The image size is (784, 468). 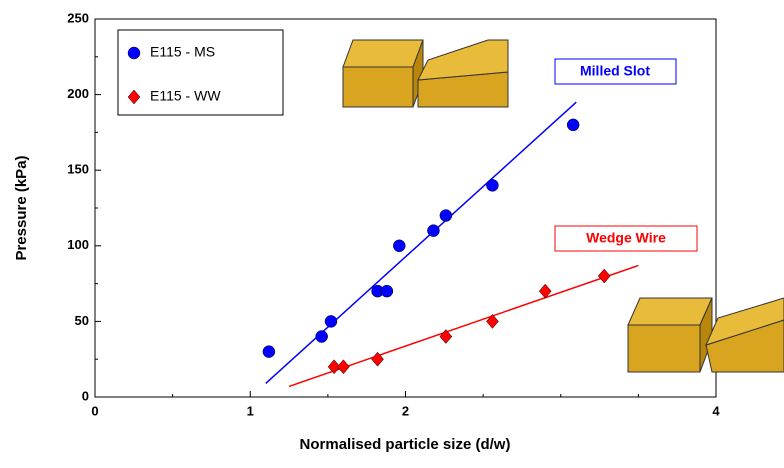 I want to click on x-axis-label: Normalised particle size (d/w), so click(x=405, y=444).